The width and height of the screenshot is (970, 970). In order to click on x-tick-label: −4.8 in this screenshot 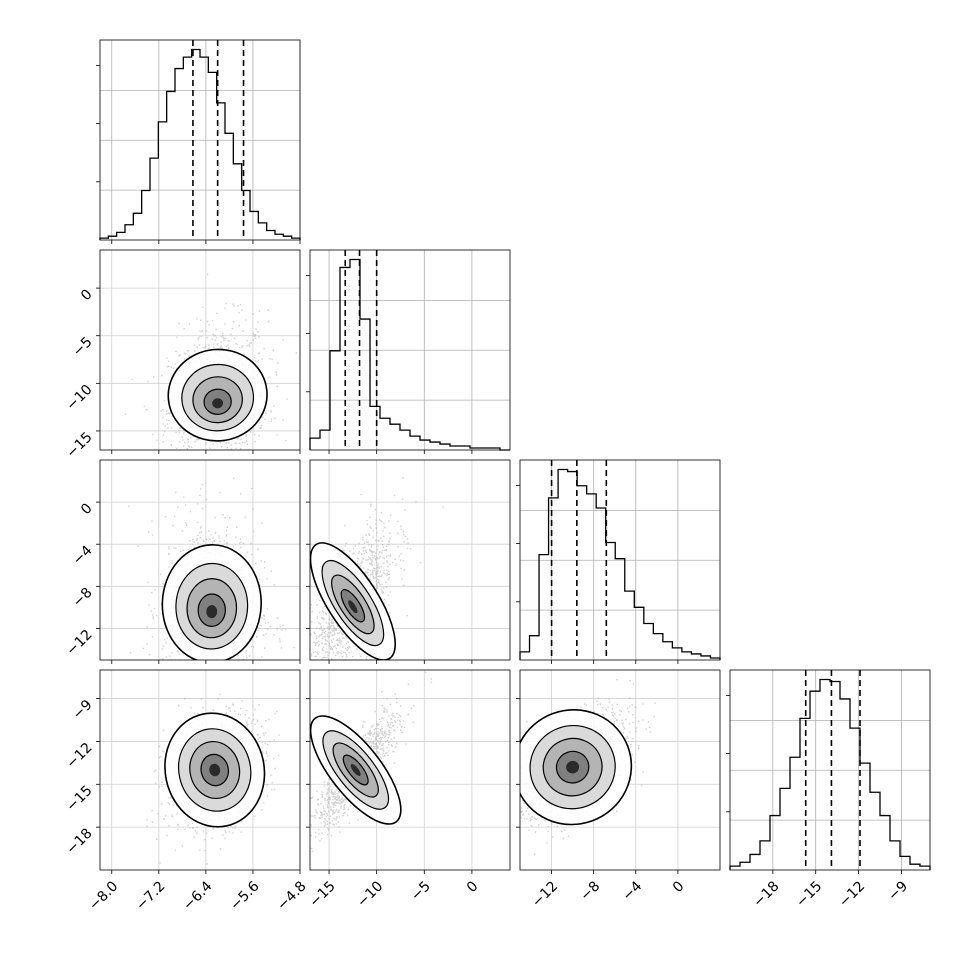, I will do `click(291, 895)`.